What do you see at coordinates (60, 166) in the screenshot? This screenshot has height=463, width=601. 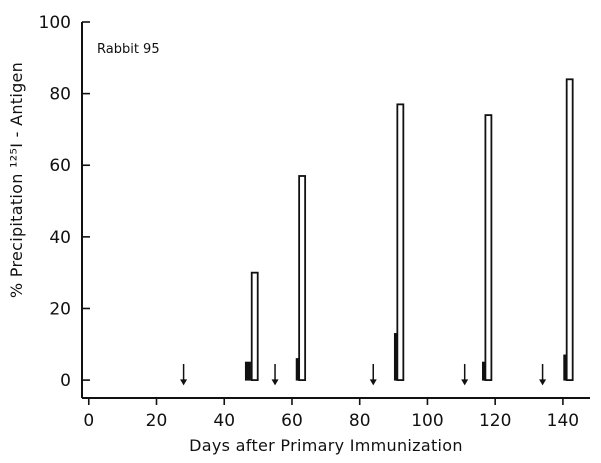 I see `y-tick-label: 60` at bounding box center [60, 166].